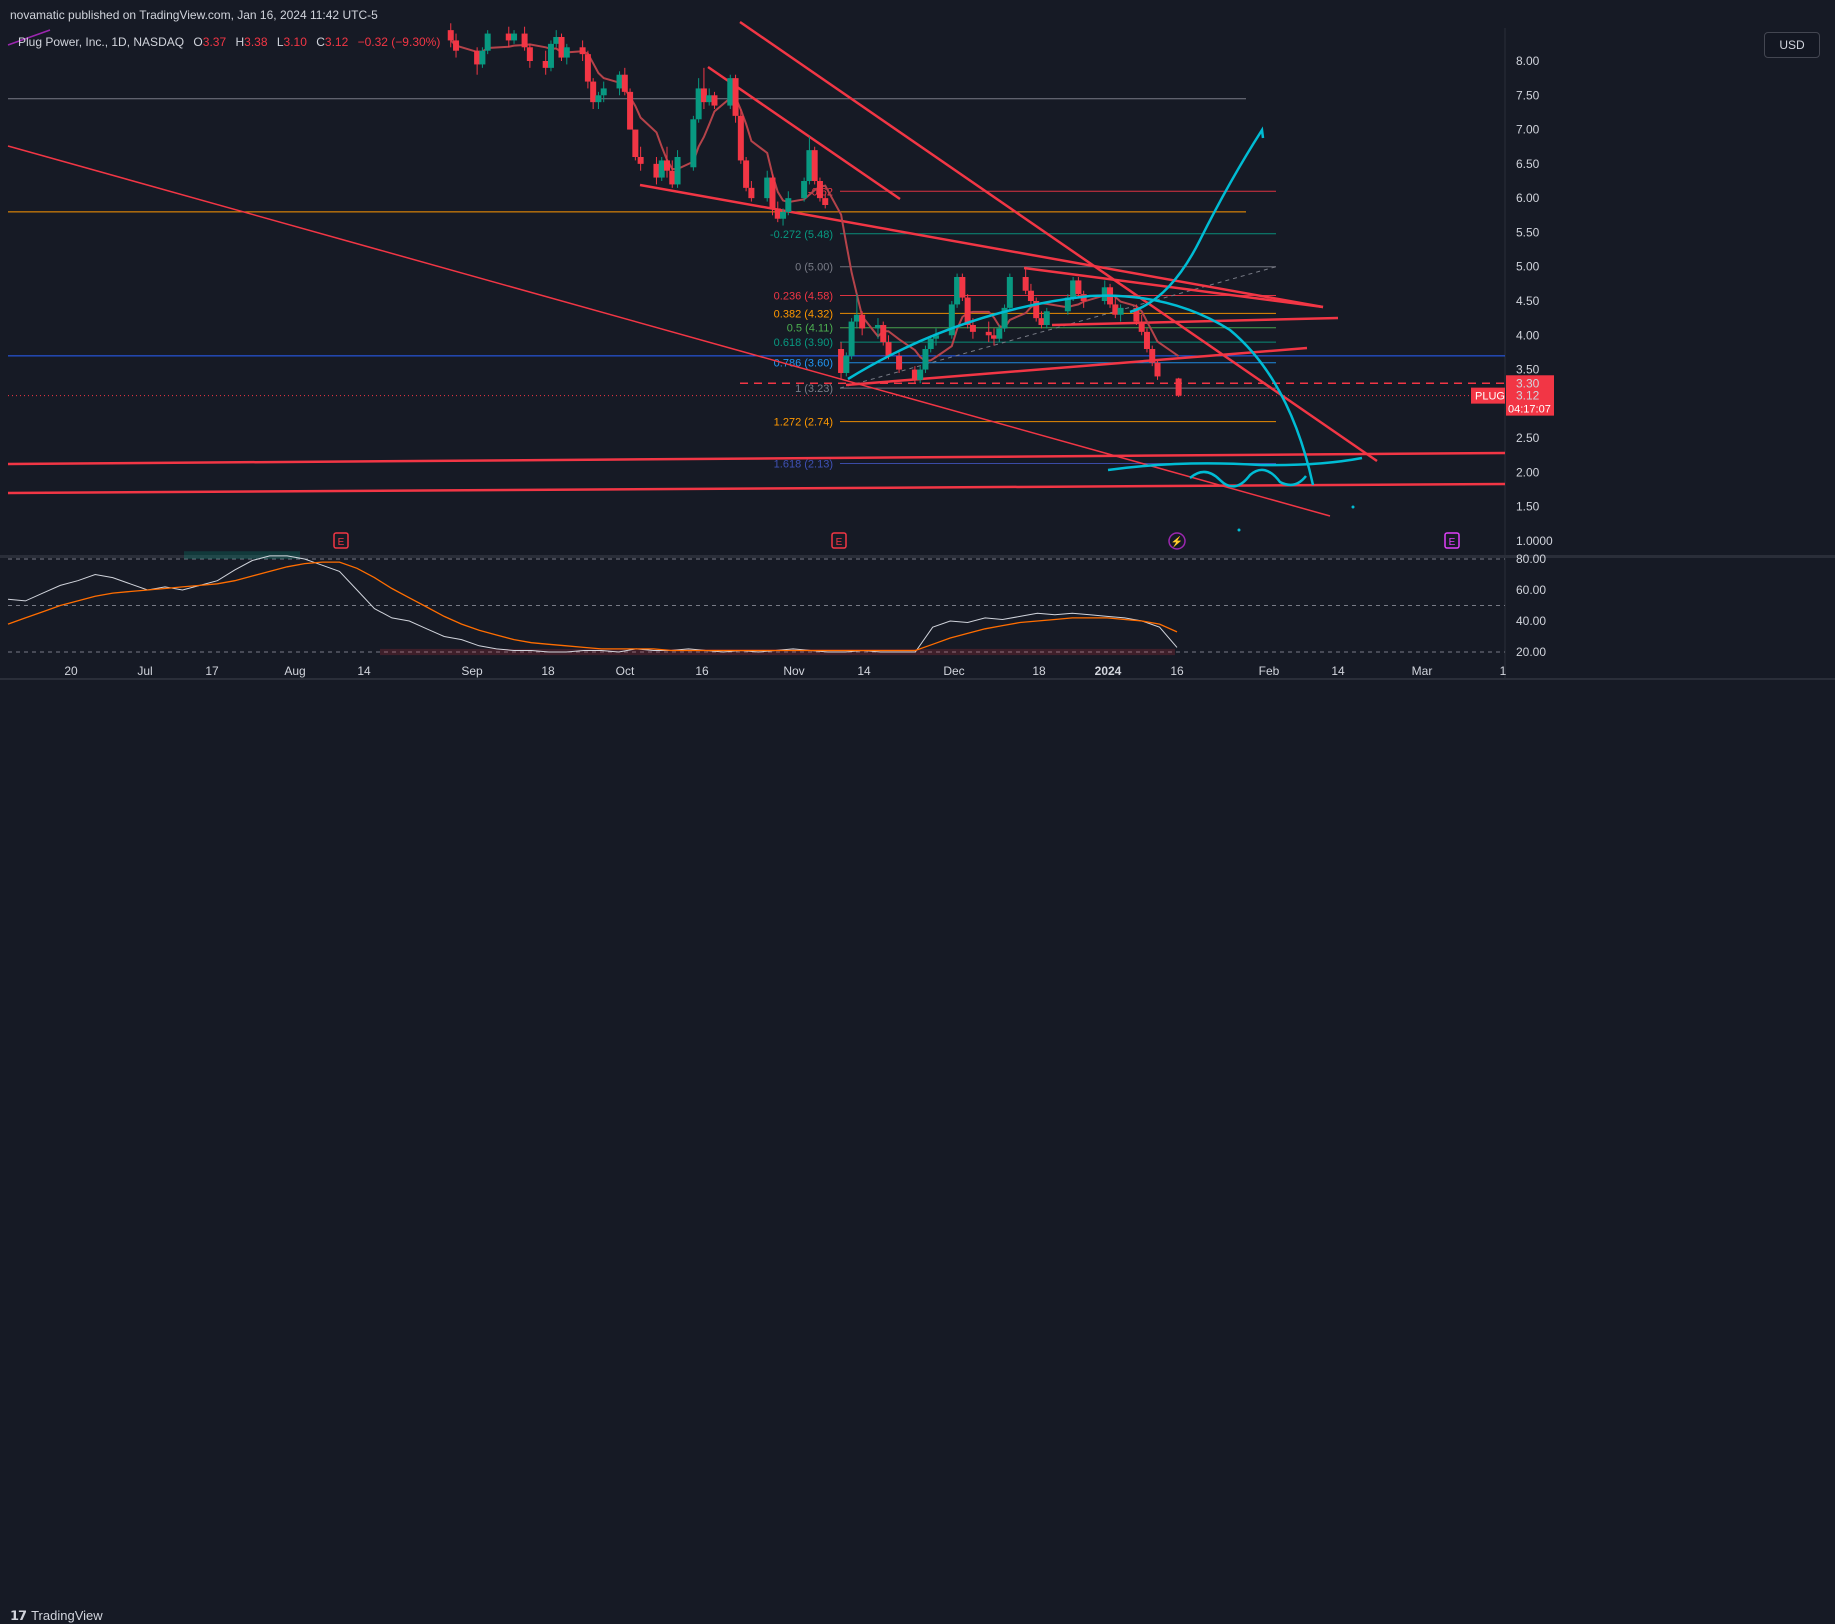 This screenshot has width=1835, height=1624. I want to click on time-tick-label: 17, so click(212, 671).